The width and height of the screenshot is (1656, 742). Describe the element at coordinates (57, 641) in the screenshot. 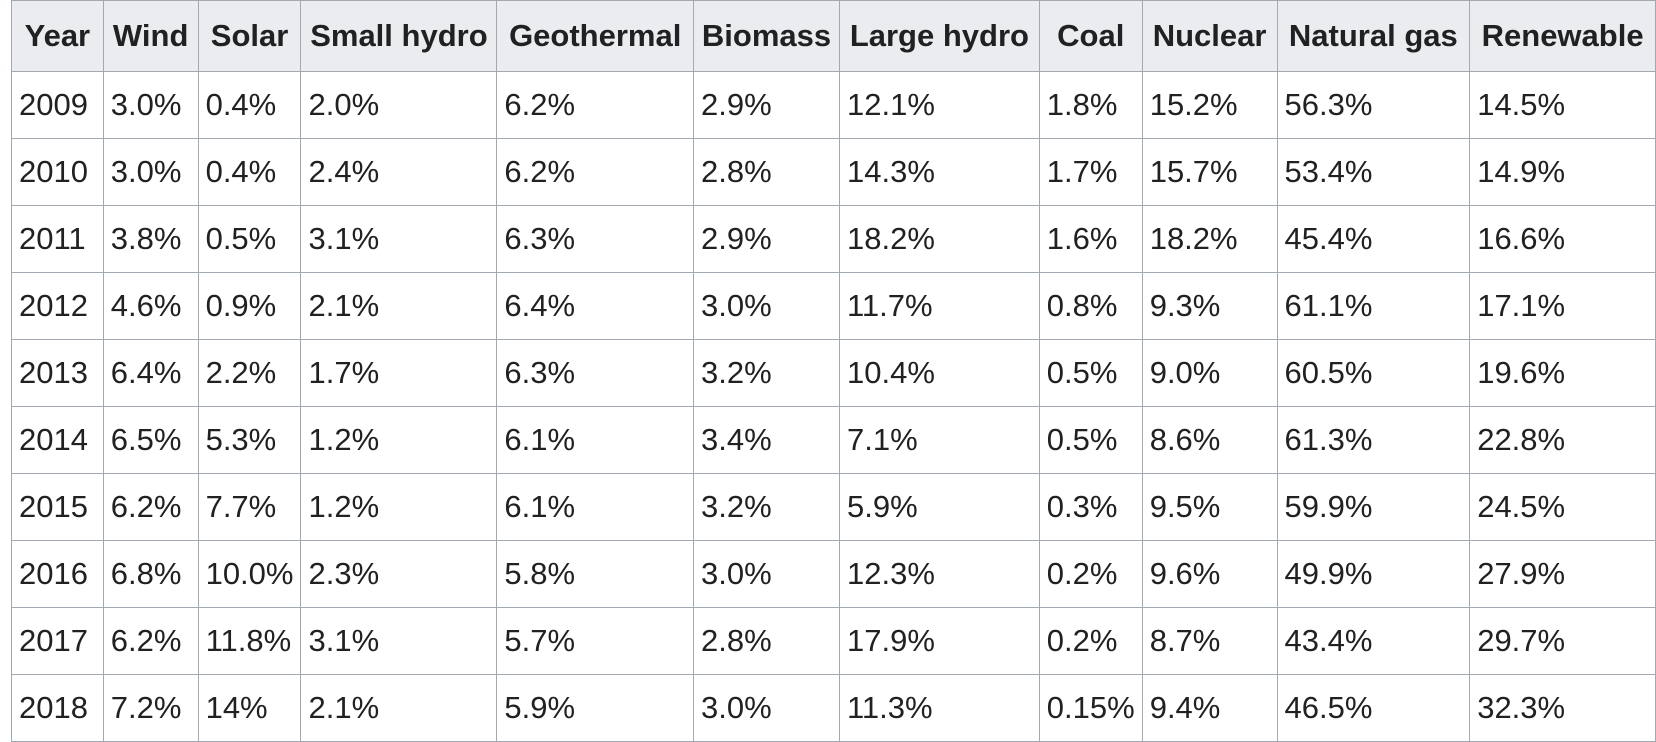

I see `table-cell: 2017` at that location.